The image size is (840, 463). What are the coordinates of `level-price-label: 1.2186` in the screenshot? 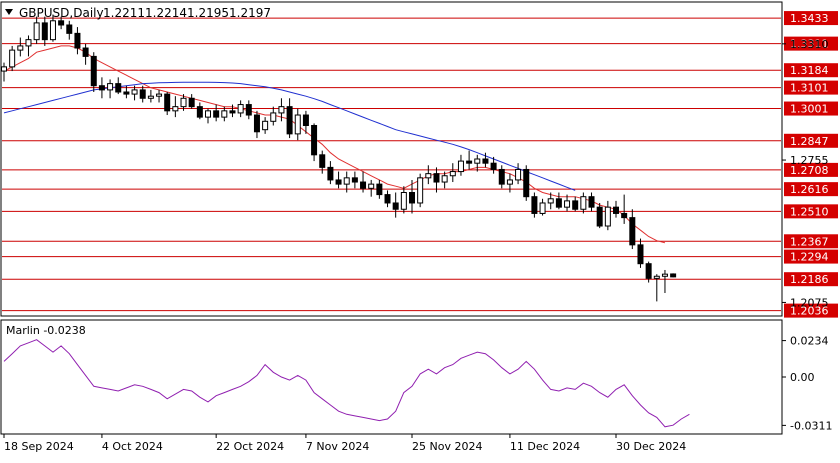 It's located at (809, 279).